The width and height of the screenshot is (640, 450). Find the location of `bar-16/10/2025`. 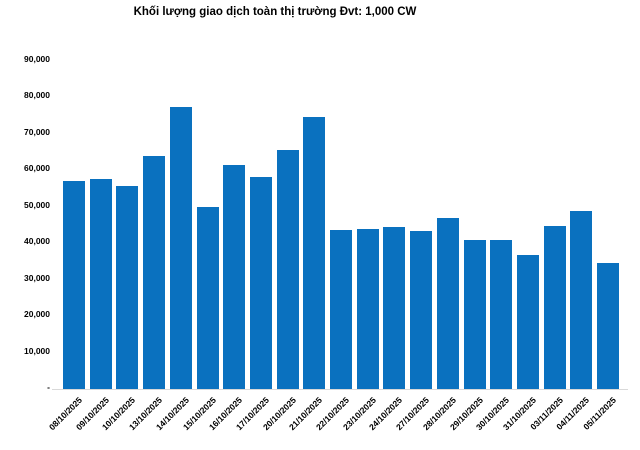

bar-16/10/2025 is located at coordinates (234, 277).